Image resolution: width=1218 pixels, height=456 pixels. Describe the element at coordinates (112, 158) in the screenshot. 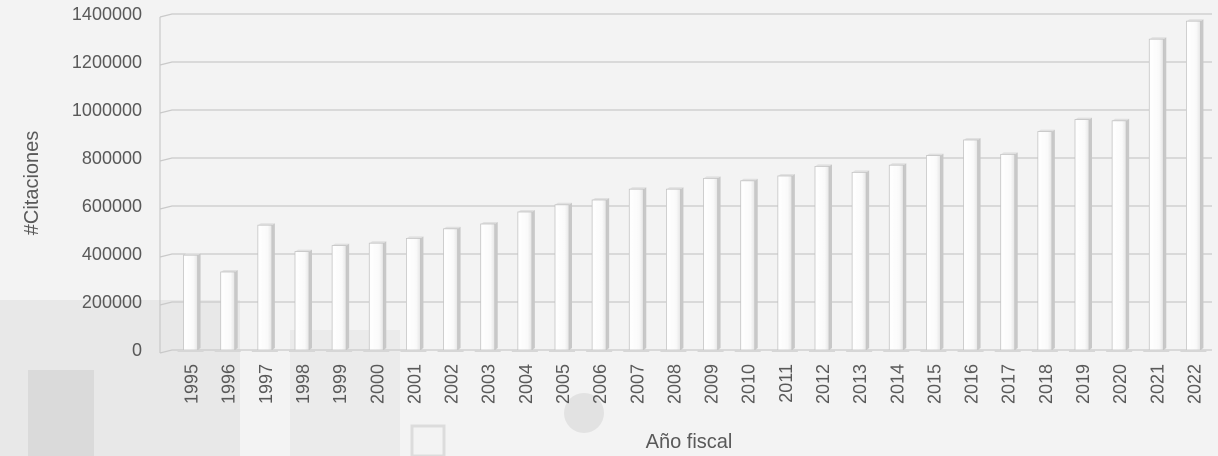

I see `y-tick-label: 800000` at that location.